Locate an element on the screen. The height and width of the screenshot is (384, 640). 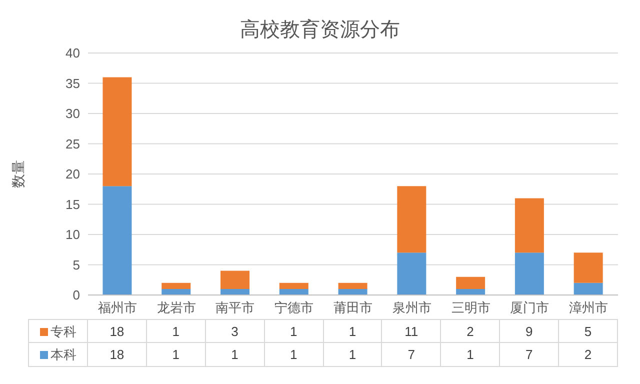
data-label: 3 is located at coordinates (235, 331).